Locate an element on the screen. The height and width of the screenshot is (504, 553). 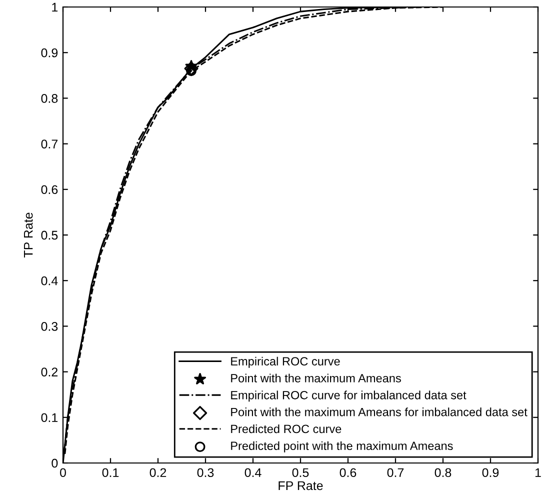
x-tick-label: 0.3 is located at coordinates (205, 473).